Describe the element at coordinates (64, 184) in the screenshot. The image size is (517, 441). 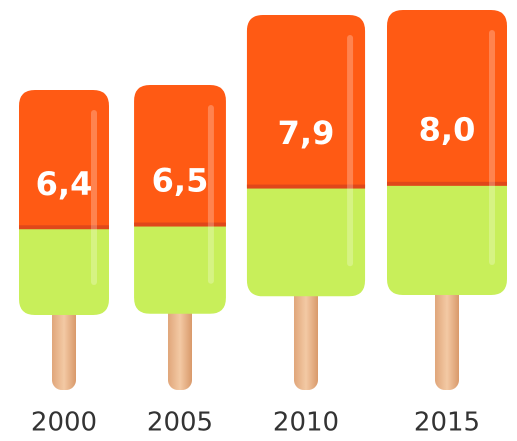
I see `value-label: 6,4` at that location.